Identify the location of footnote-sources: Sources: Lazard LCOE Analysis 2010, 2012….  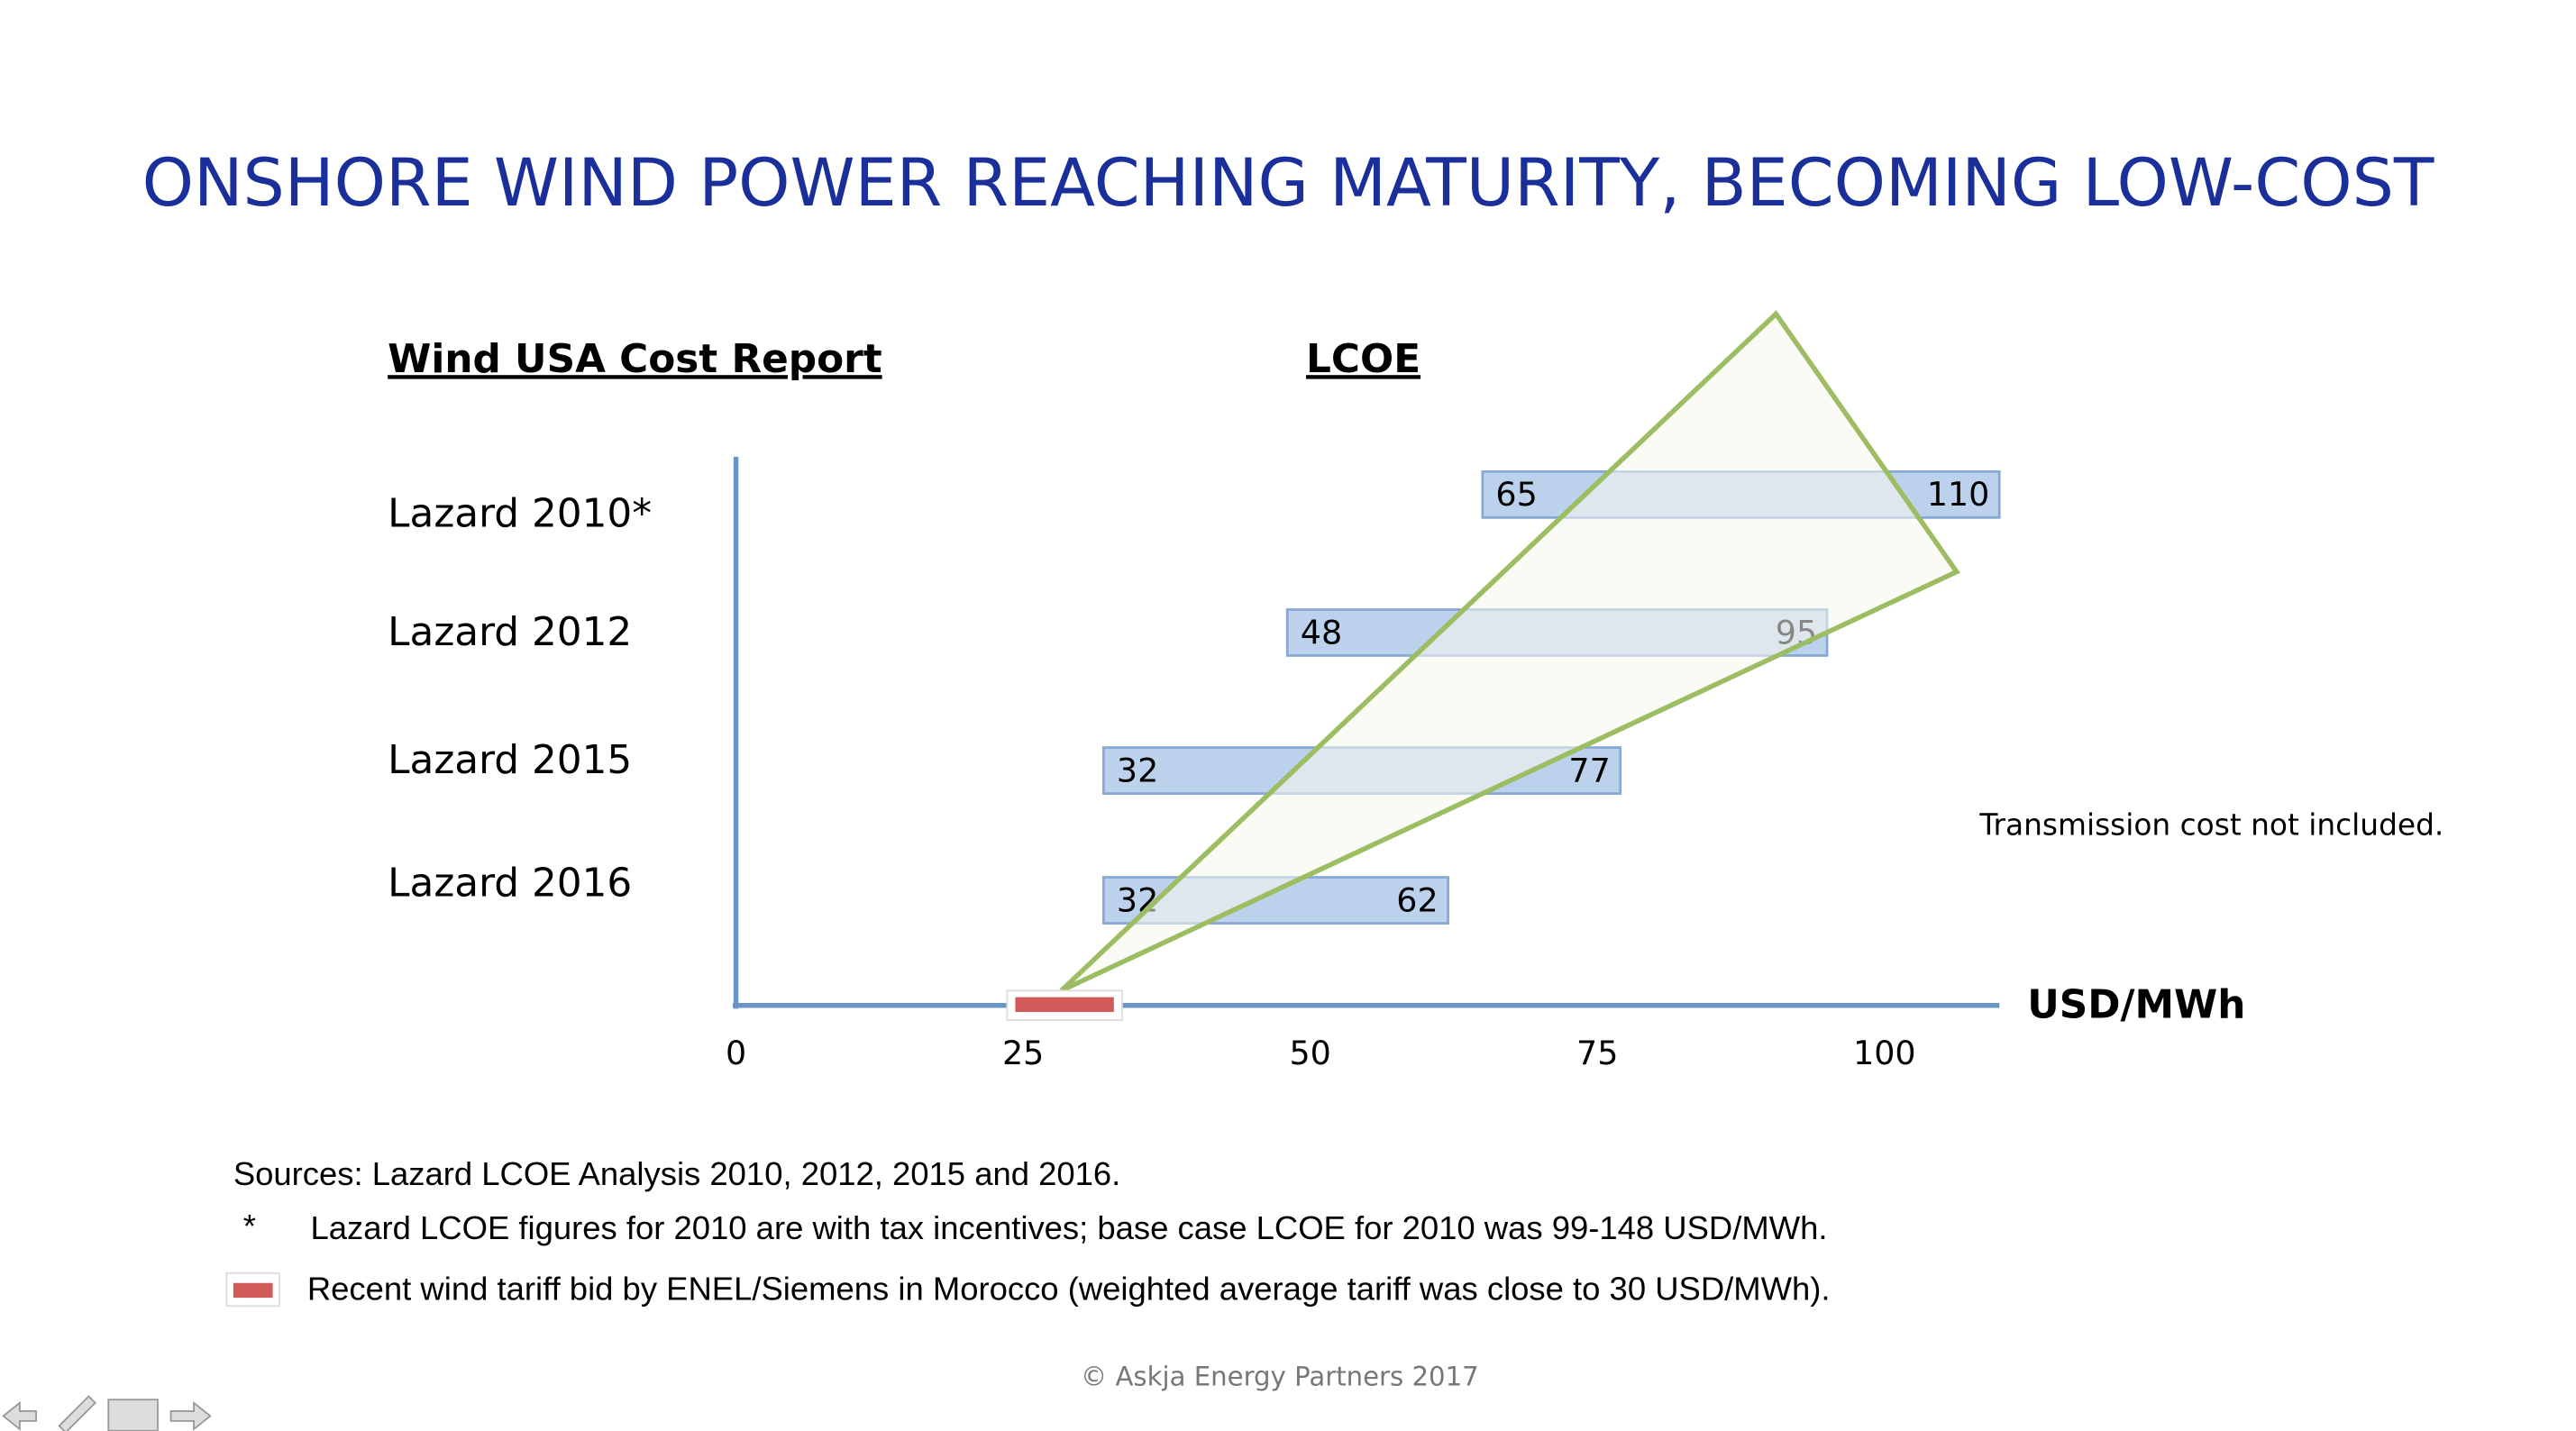
(677, 1173).